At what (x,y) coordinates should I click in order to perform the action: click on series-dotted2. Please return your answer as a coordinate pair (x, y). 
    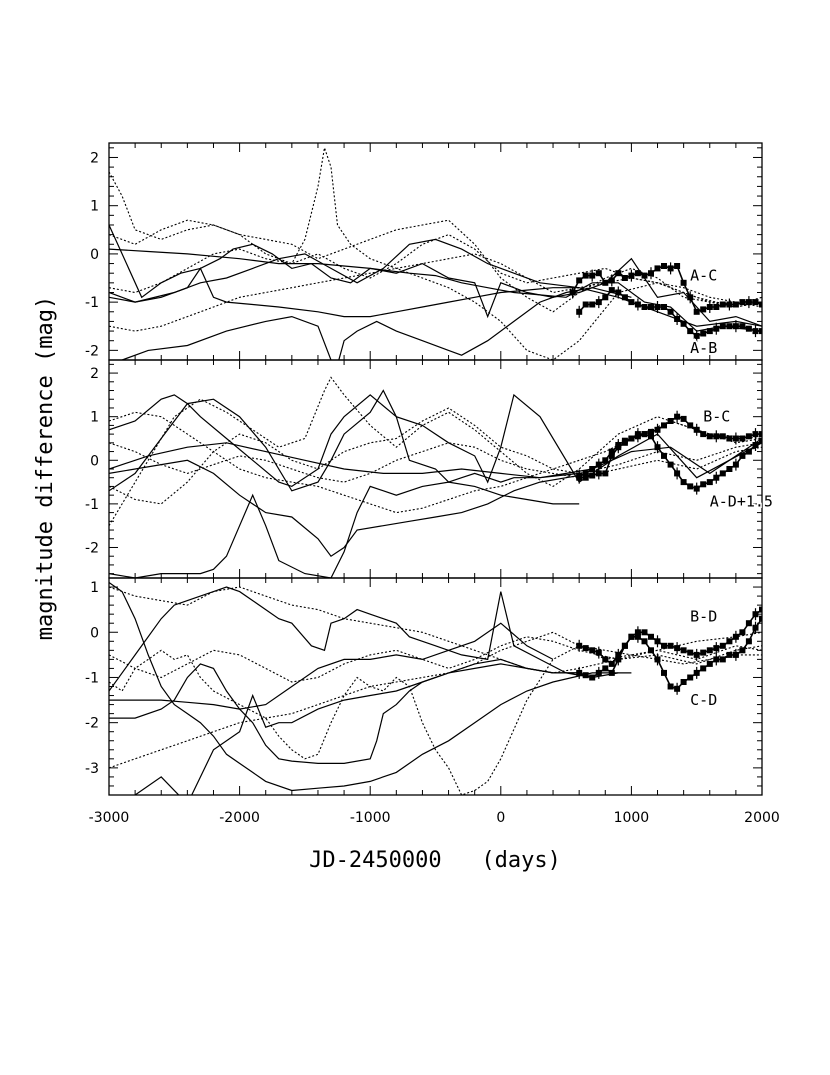
    Looking at the image, I should click on (435, 266).